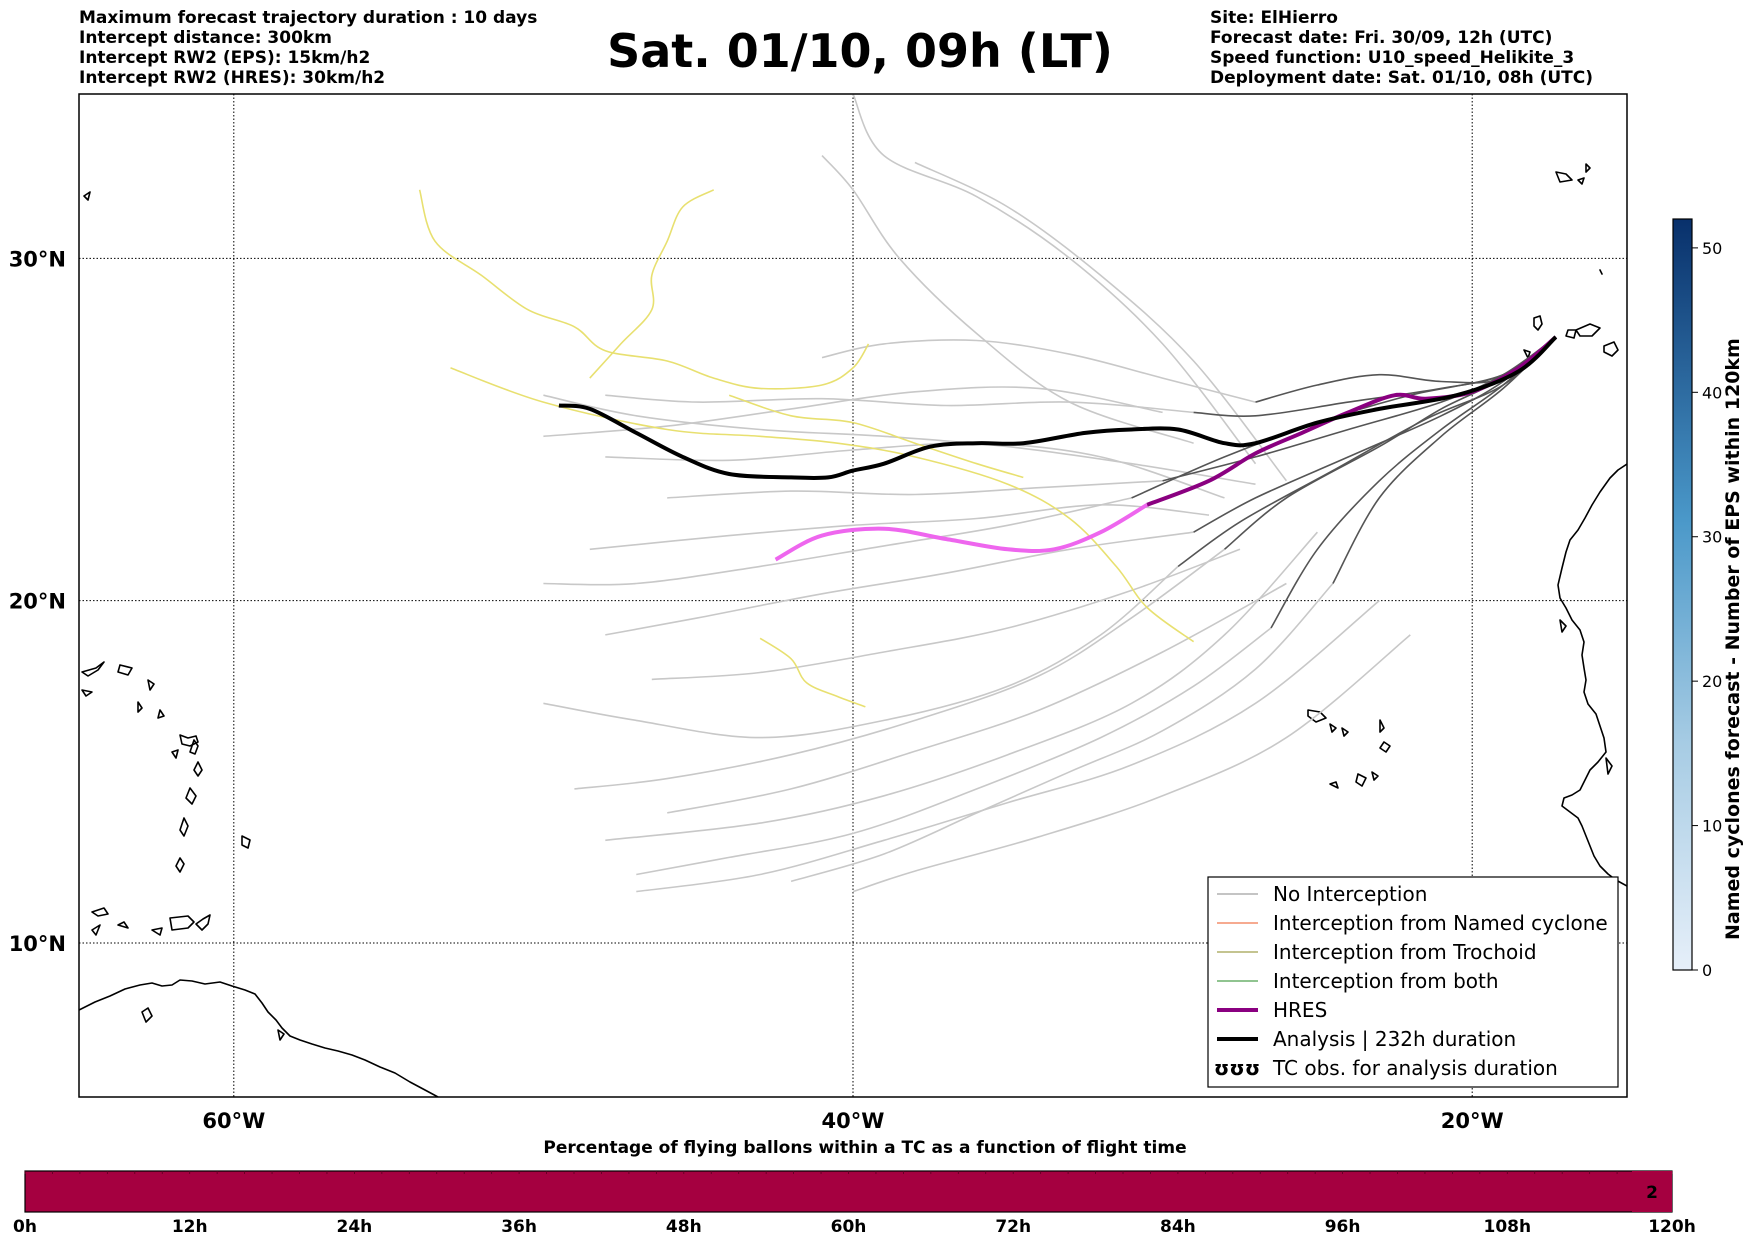 The height and width of the screenshot is (1241, 1752). What do you see at coordinates (213, 1024) in the screenshot?
I see `coast-venezuela-bits` at bounding box center [213, 1024].